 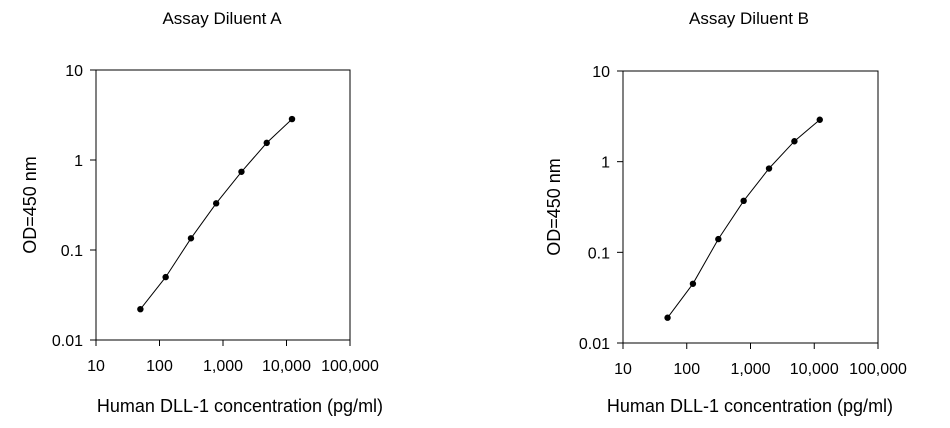 I want to click on chart-a-x-tick-label: 1,000, so click(x=223, y=366).